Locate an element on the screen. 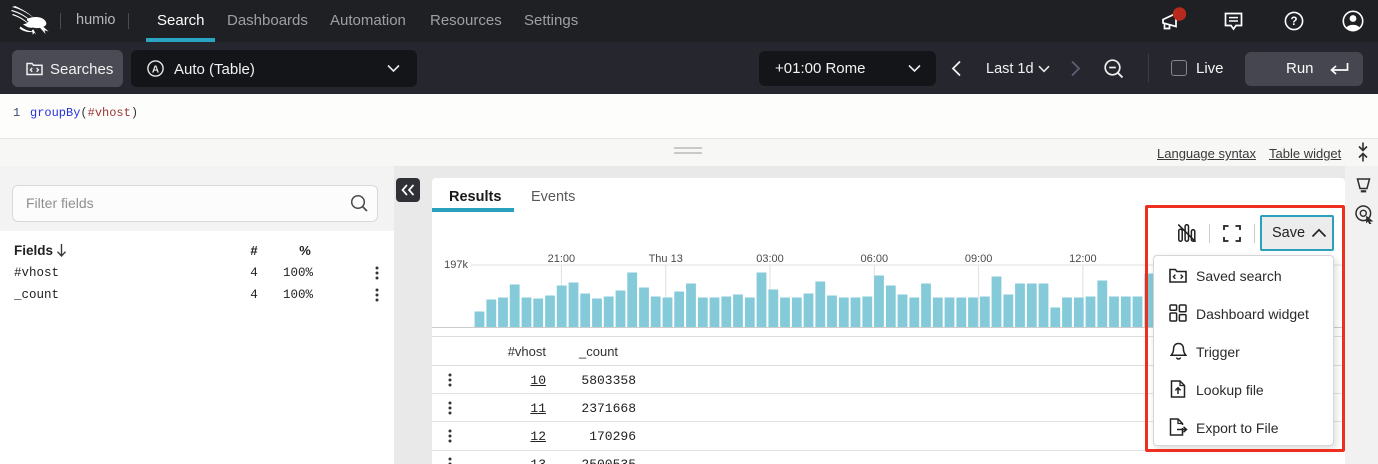 Image resolution: width=1378 pixels, height=464 pixels. svg-text: 06:00 is located at coordinates (875, 259).